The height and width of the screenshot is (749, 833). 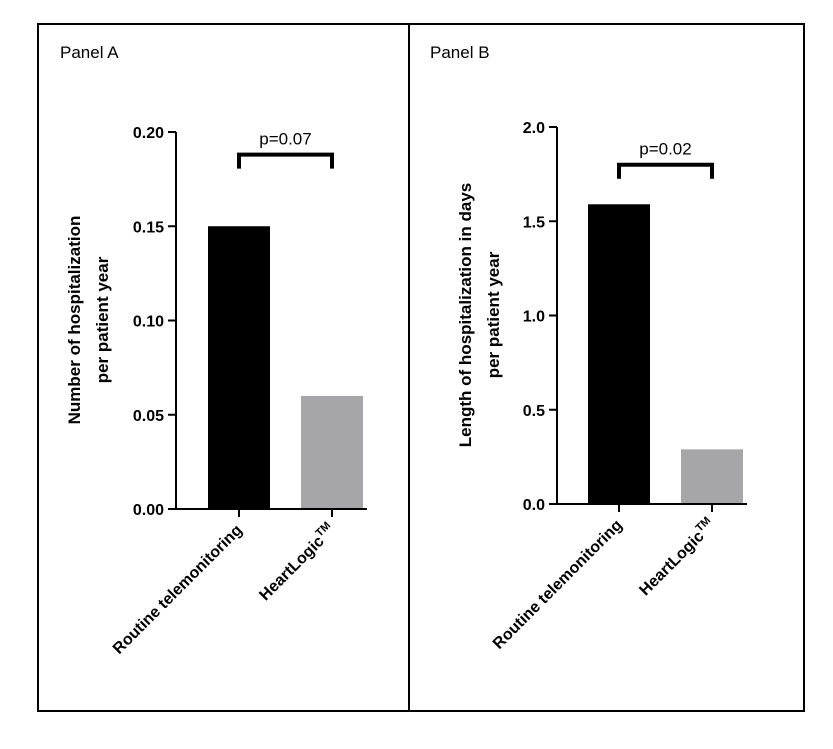 I want to click on panel-a-ytick-label-4: 0.20, so click(x=148, y=133).